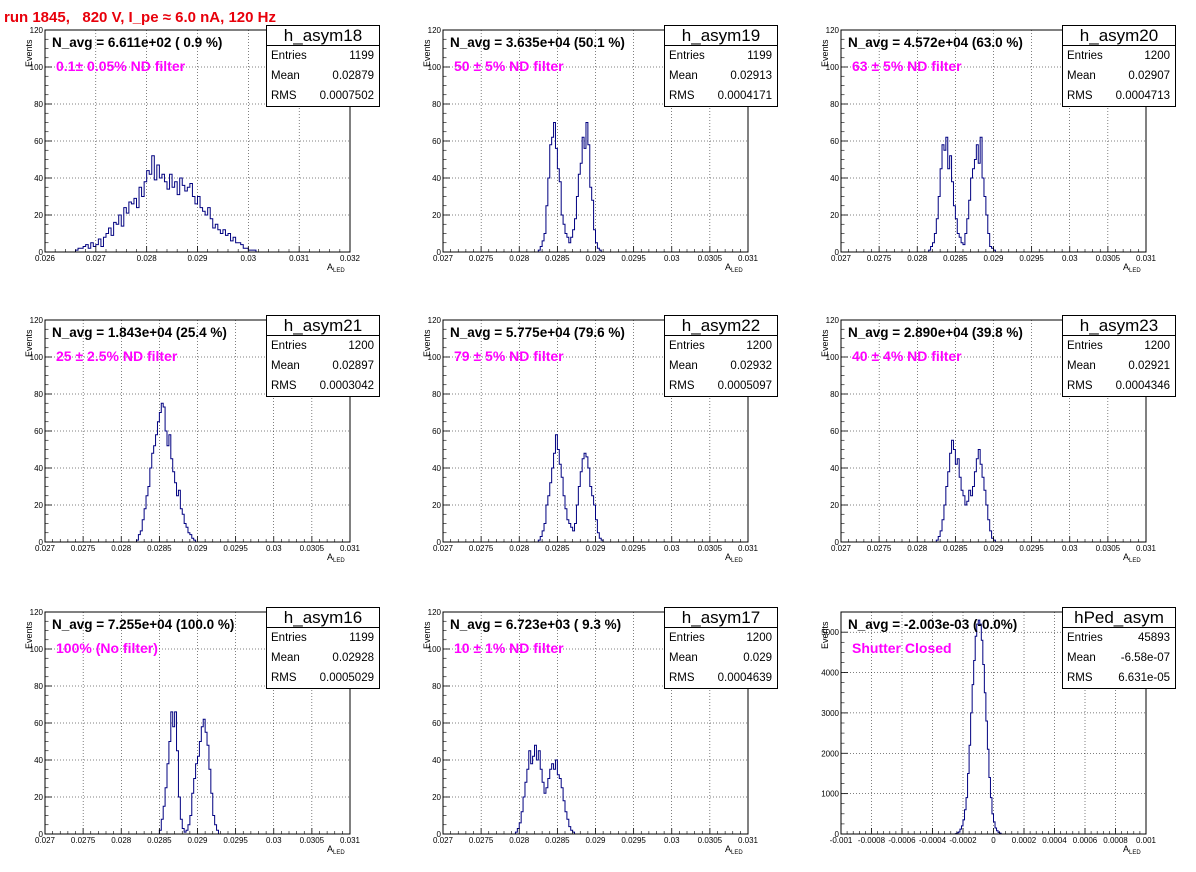 This screenshot has width=1196, height=872. Describe the element at coordinates (139, 332) in the screenshot. I see `histogram-title: N_avg = 1.843e+04 (25.4 %)` at that location.